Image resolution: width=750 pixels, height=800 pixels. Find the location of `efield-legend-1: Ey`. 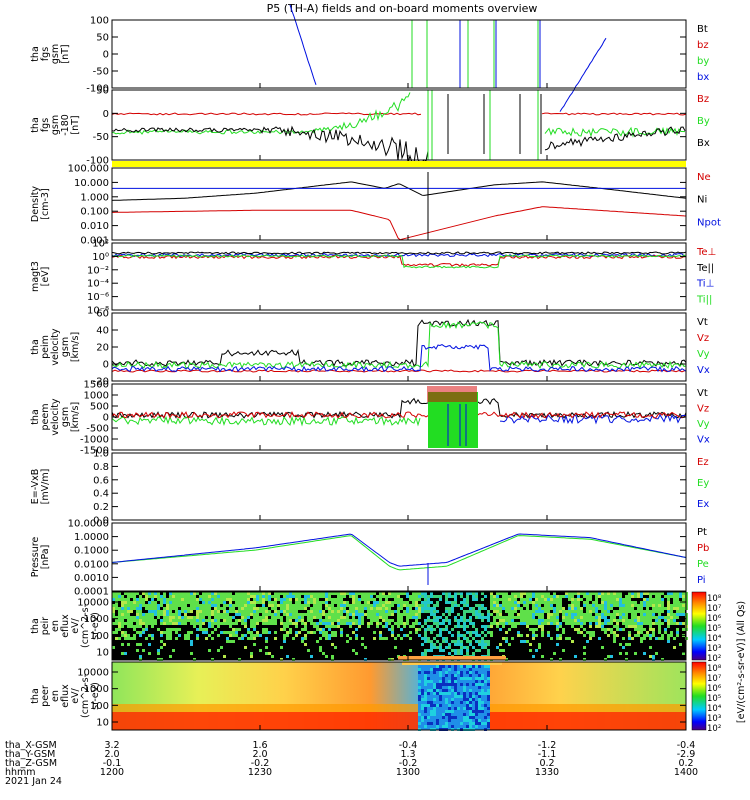

efield-legend-1: Ey is located at coordinates (703, 483).